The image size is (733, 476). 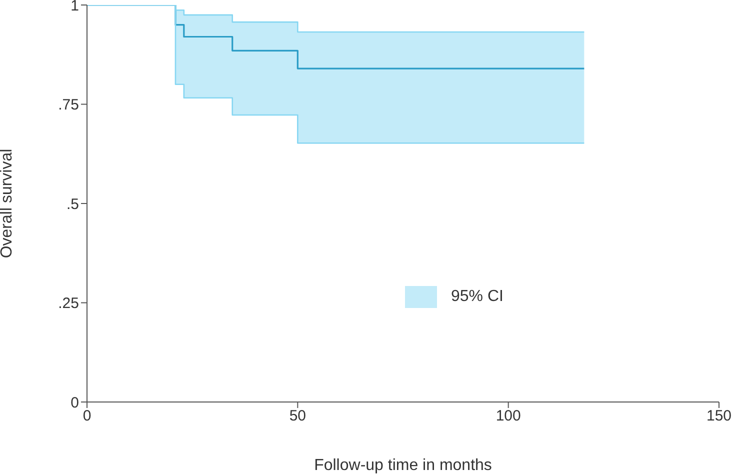 What do you see at coordinates (403, 465) in the screenshot?
I see `x-axis-title: Follow-up time in months` at bounding box center [403, 465].